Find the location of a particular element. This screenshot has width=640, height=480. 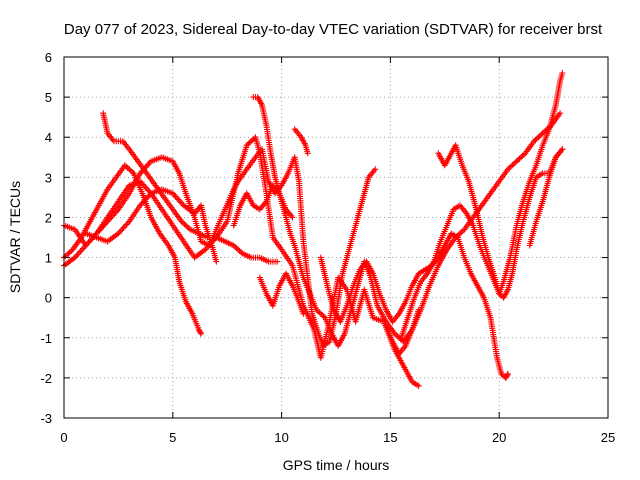

y-tick-label: 5 is located at coordinates (48, 97).